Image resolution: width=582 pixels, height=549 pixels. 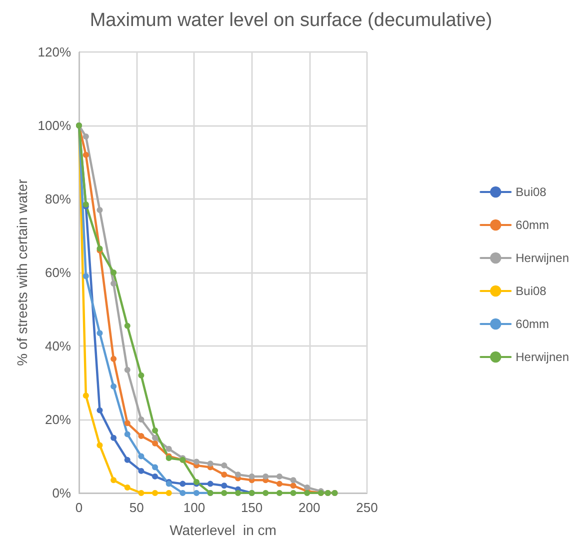 I want to click on x-tick-label: 200, so click(x=309, y=507).